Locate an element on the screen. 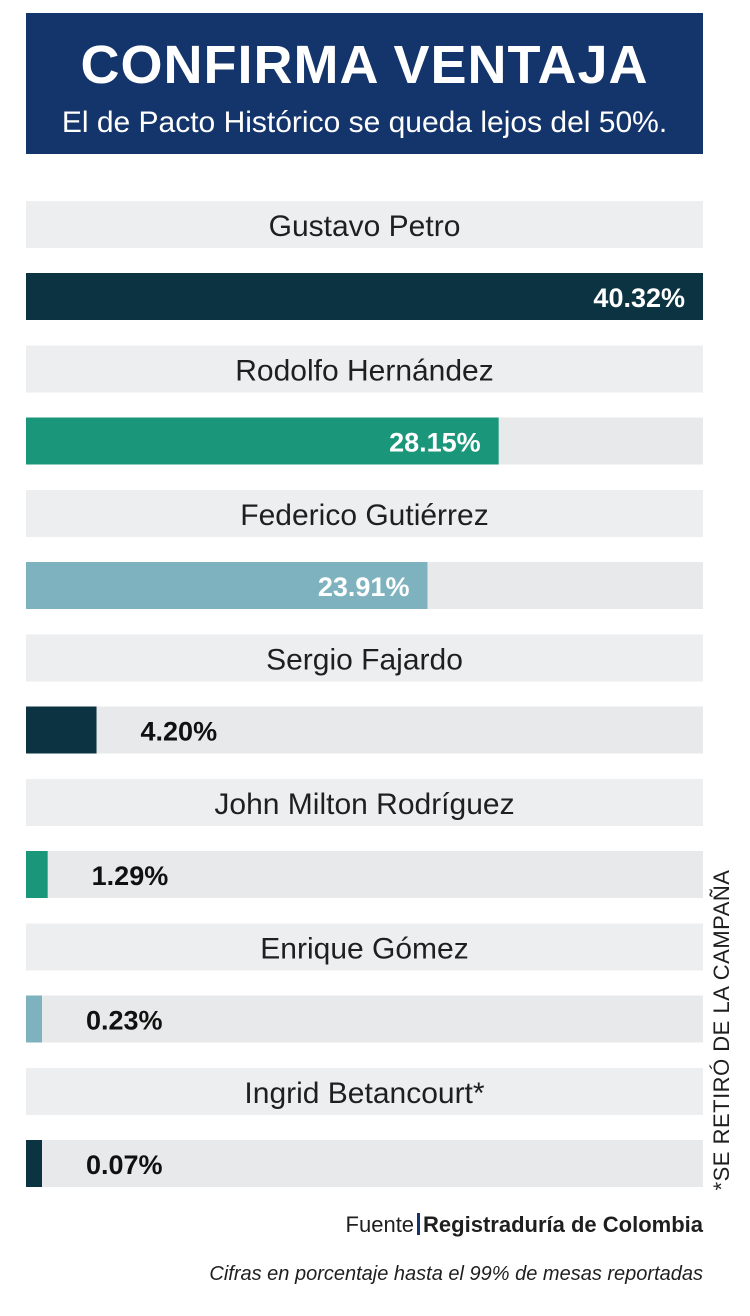 This screenshot has width=750, height=1316. category-label: Ingrid Betancourt* is located at coordinates (364, 1093).